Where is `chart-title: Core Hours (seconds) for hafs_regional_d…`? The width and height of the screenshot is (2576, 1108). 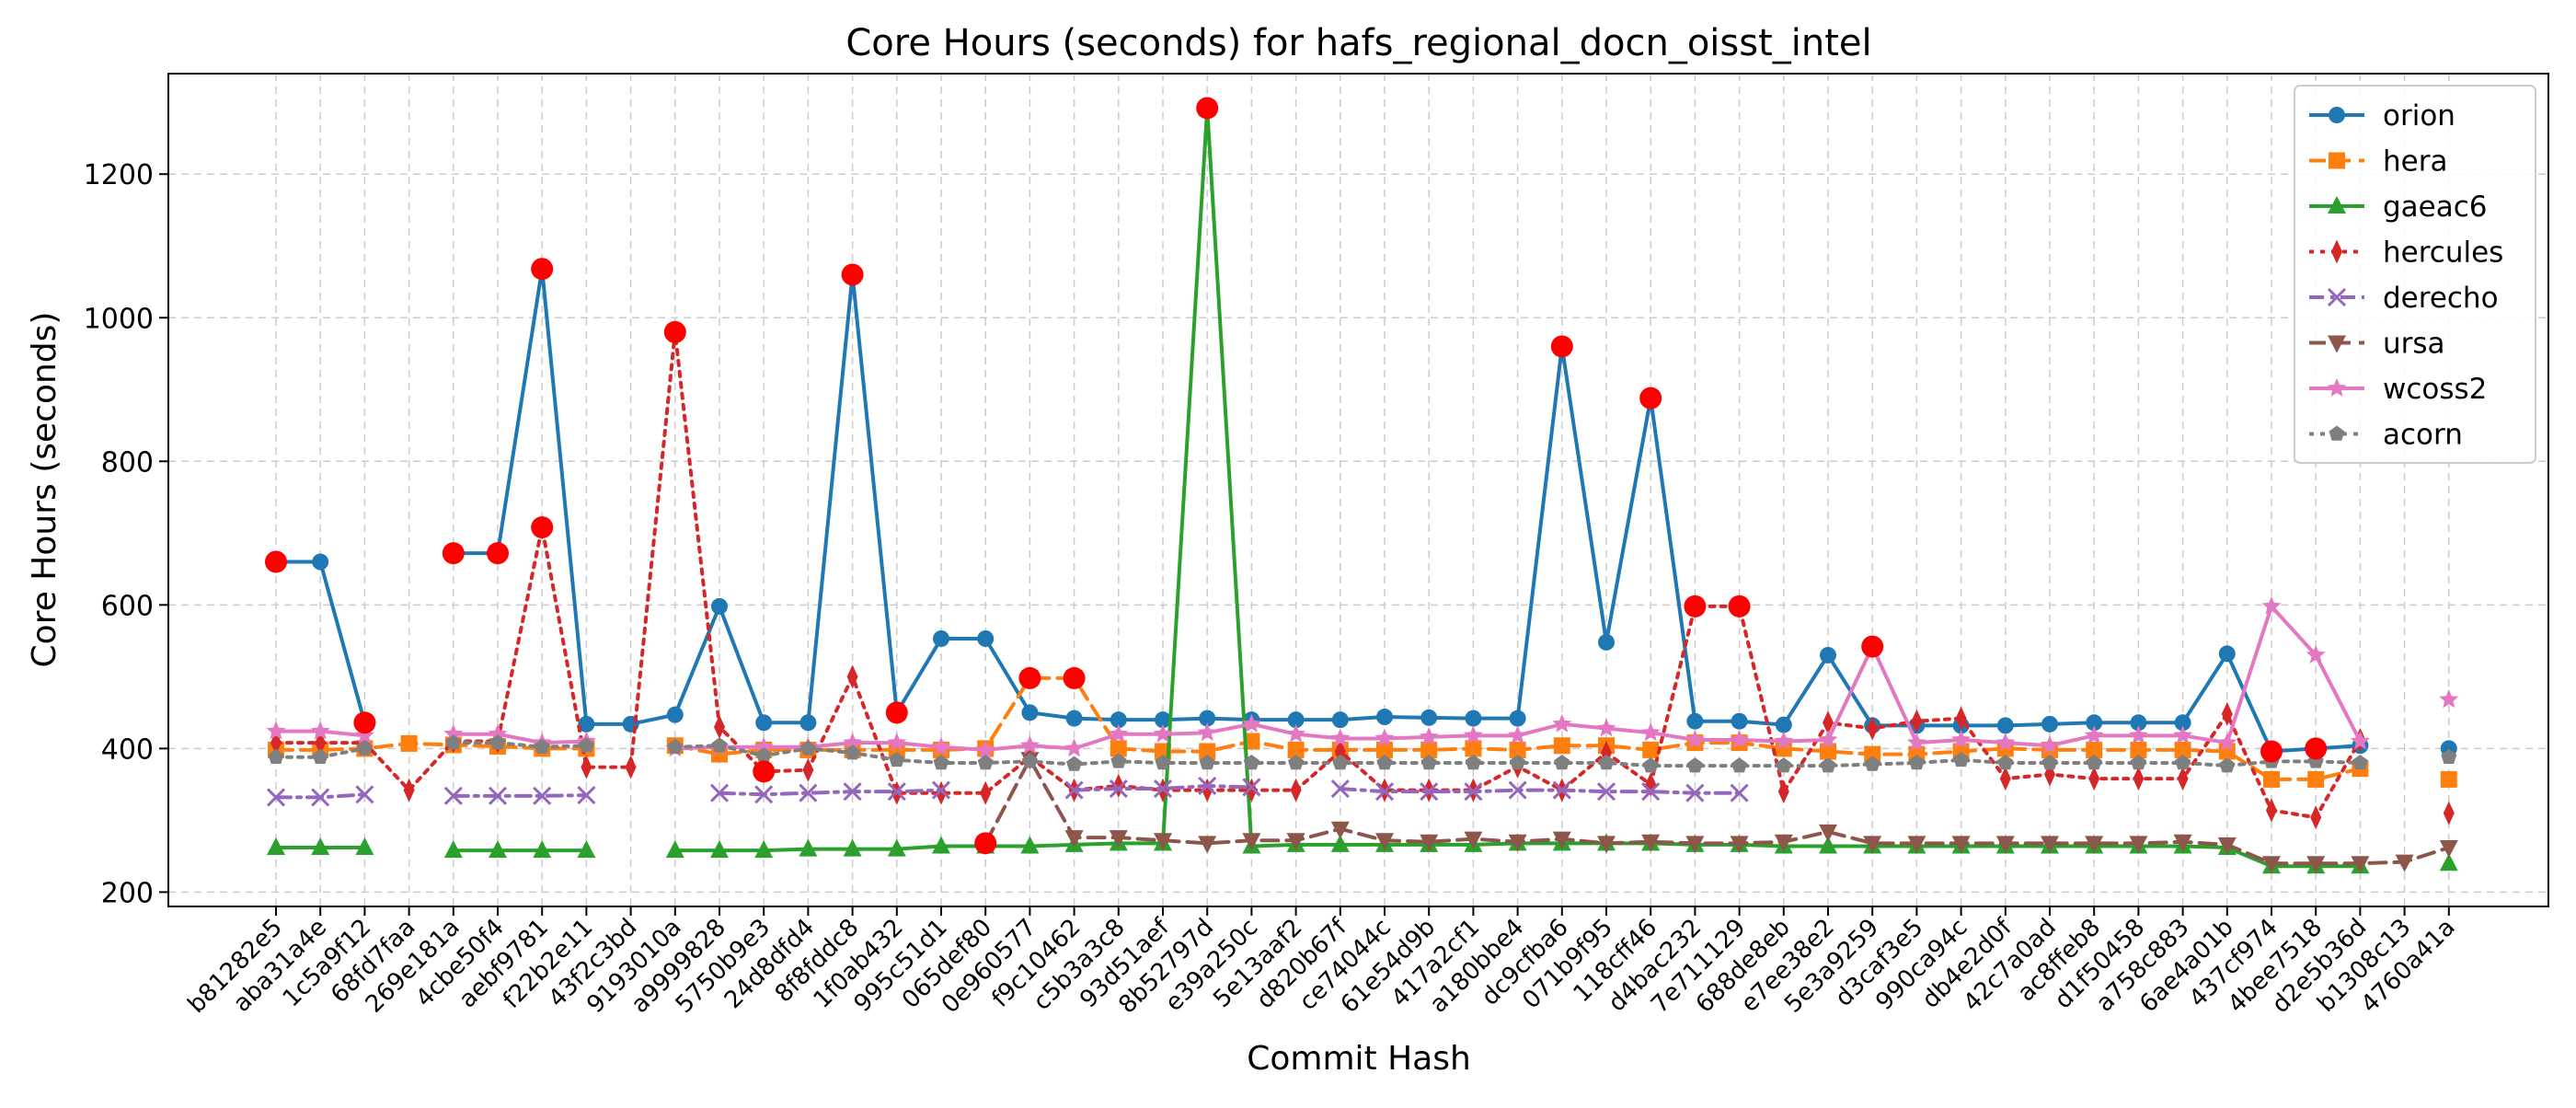
chart-title: Core Hours (seconds) for hafs_regional_d… is located at coordinates (1358, 43).